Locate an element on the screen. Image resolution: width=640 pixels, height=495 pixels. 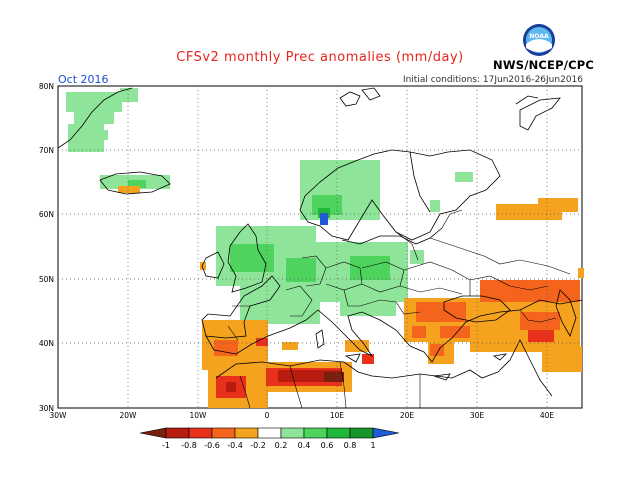
lon-label: 10E is located at coordinates (337, 415).